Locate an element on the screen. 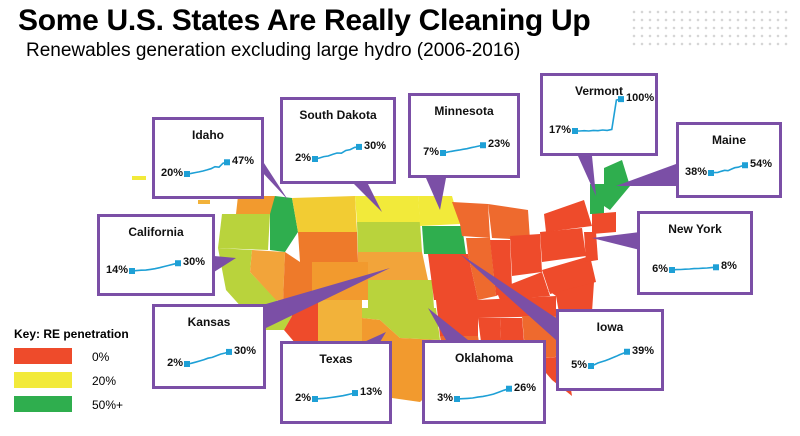 This screenshot has height=436, width=800. sparkline-california is located at coordinates (155, 267).